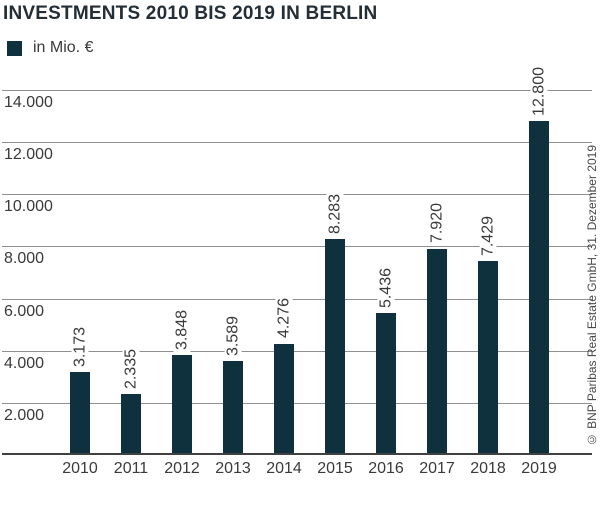 This screenshot has width=600, height=514. What do you see at coordinates (335, 468) in the screenshot?
I see `x-tick-label: 2015` at bounding box center [335, 468].